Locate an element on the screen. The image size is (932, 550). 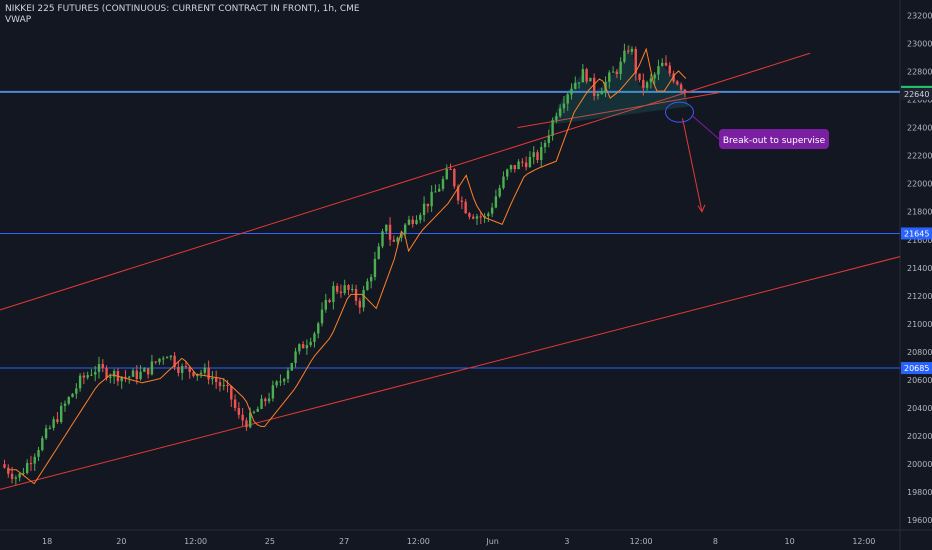
x-tick-label: 8 is located at coordinates (715, 541).